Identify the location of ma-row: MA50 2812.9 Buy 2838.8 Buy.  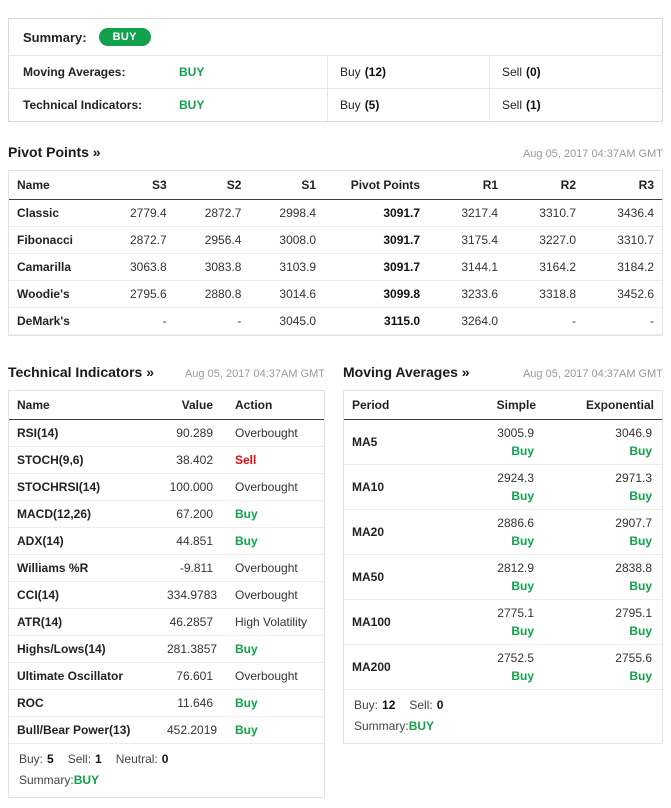
(503, 577).